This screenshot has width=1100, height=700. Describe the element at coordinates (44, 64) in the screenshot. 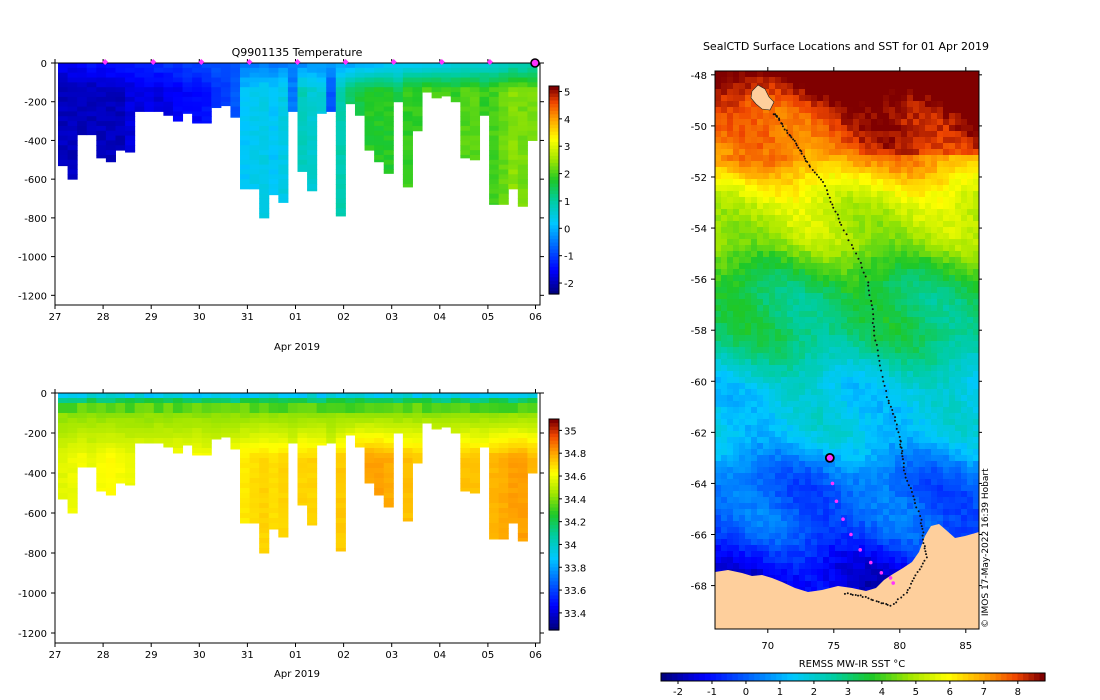

I see `temperature-ytick-label: 0` at that location.